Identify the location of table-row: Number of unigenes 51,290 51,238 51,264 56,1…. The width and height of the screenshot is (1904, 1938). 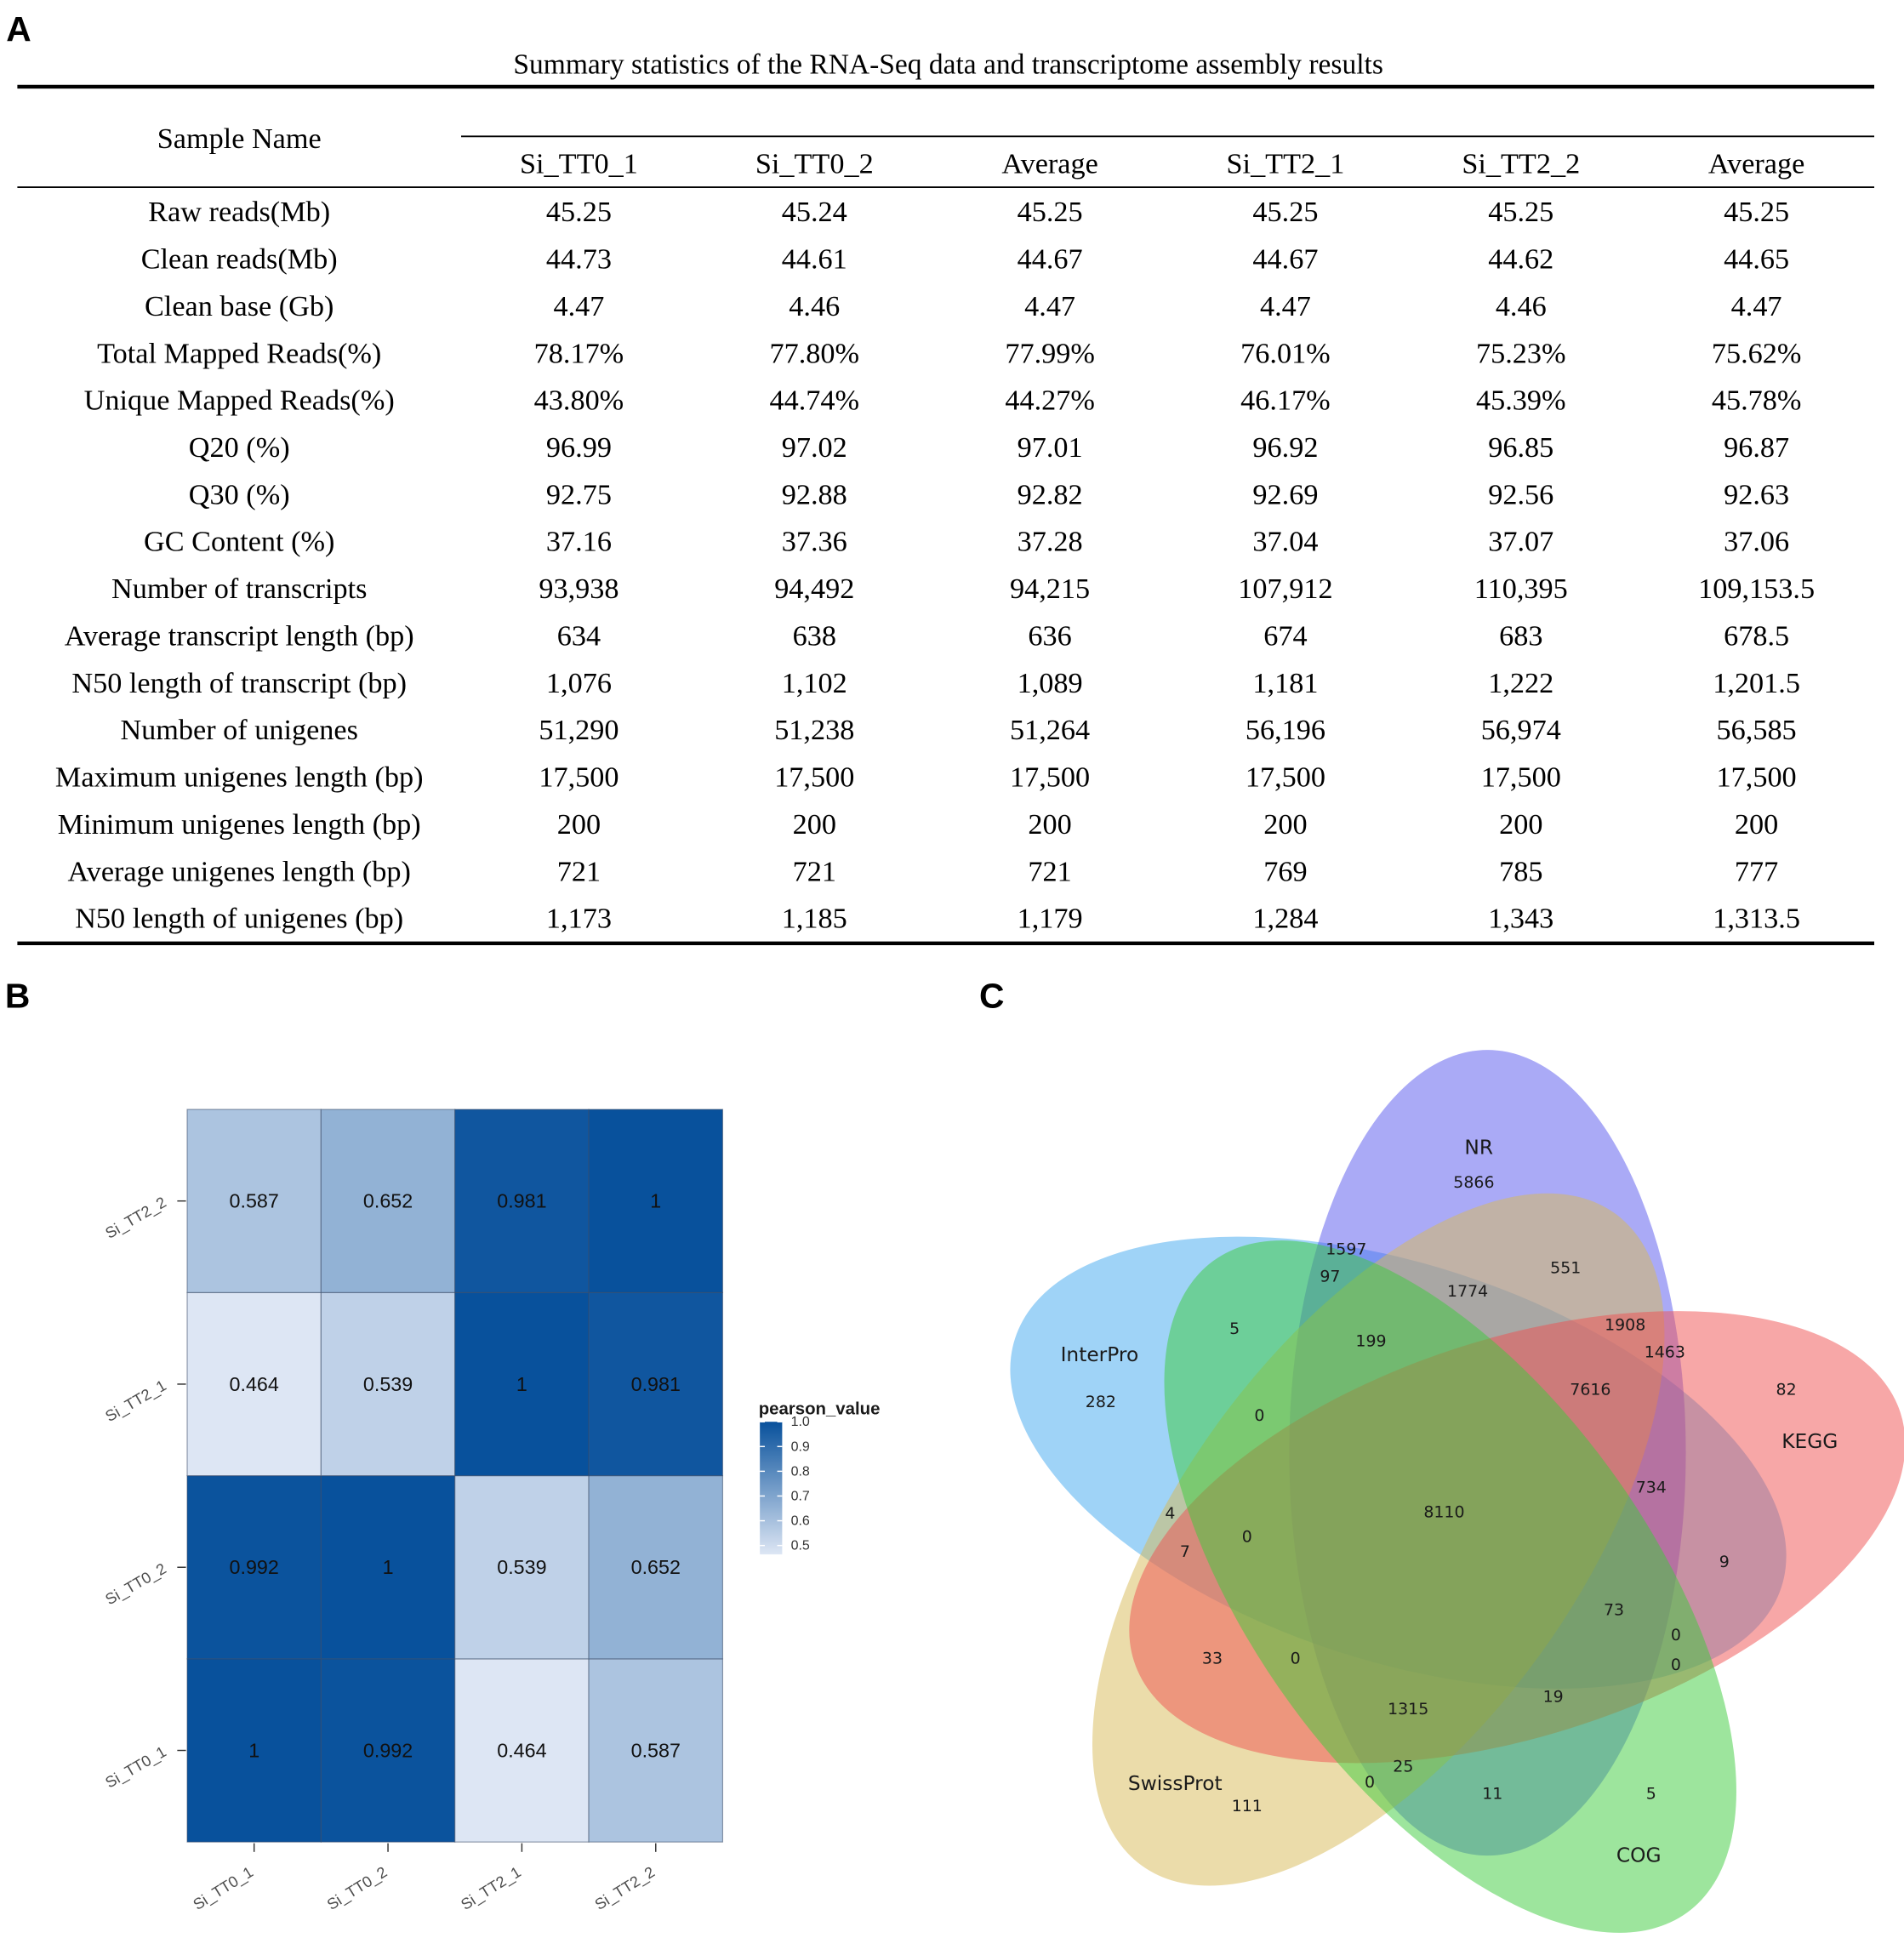
(958, 730).